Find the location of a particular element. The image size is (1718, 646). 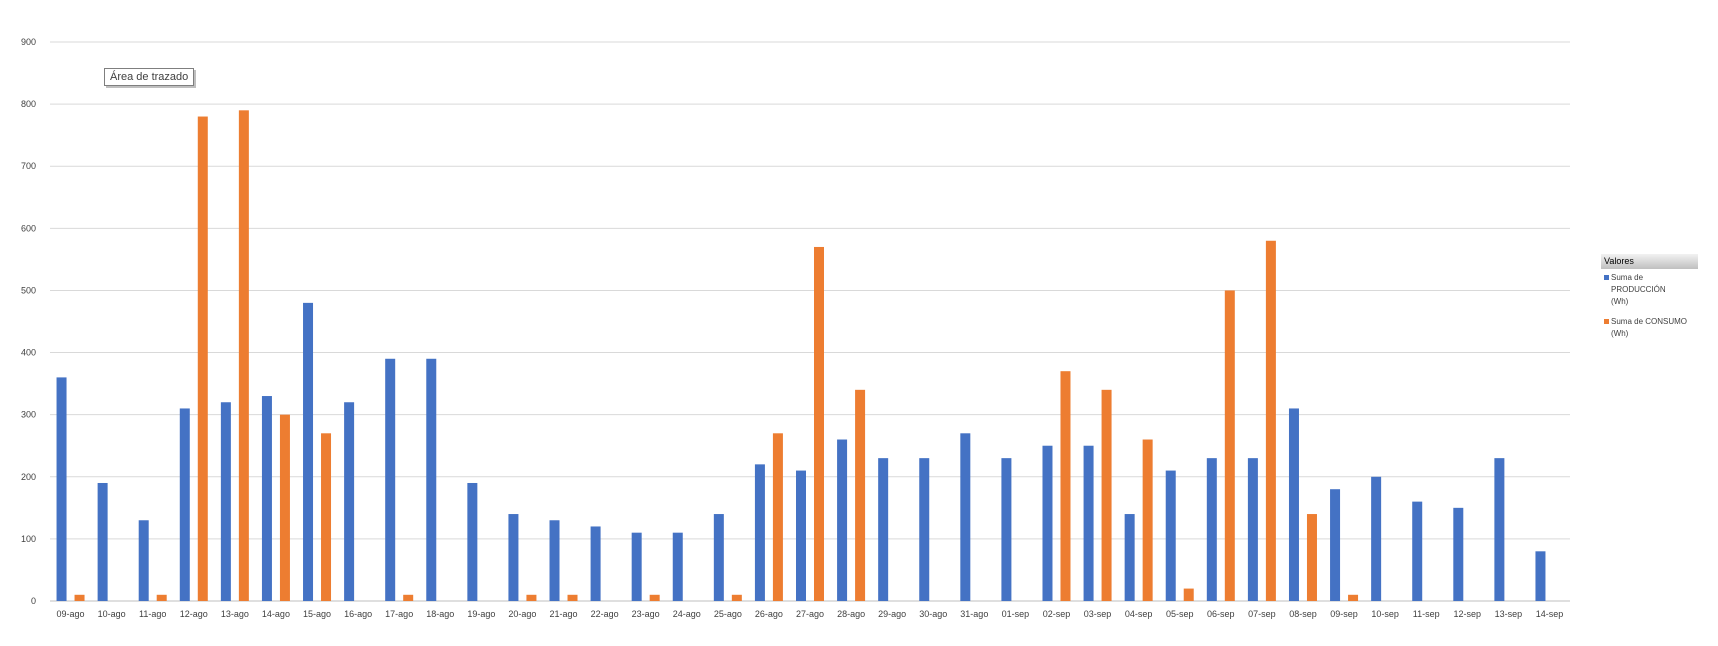

x-category-label: 12-ago is located at coordinates (194, 614).